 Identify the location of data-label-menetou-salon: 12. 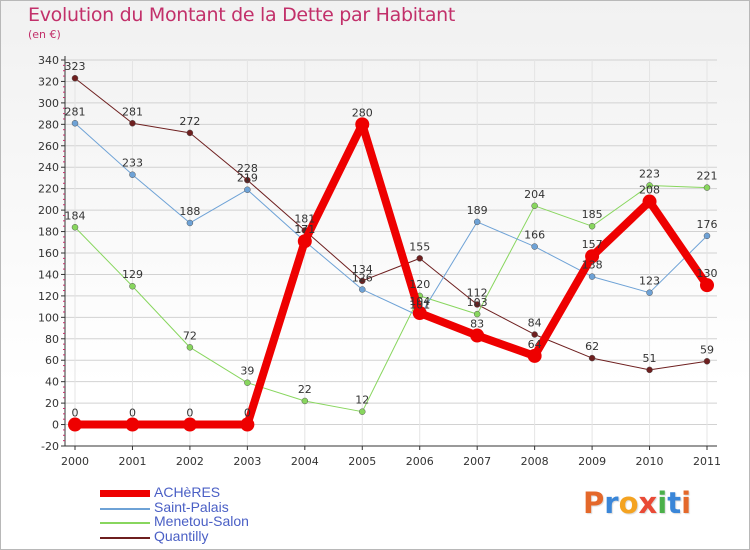
(362, 400).